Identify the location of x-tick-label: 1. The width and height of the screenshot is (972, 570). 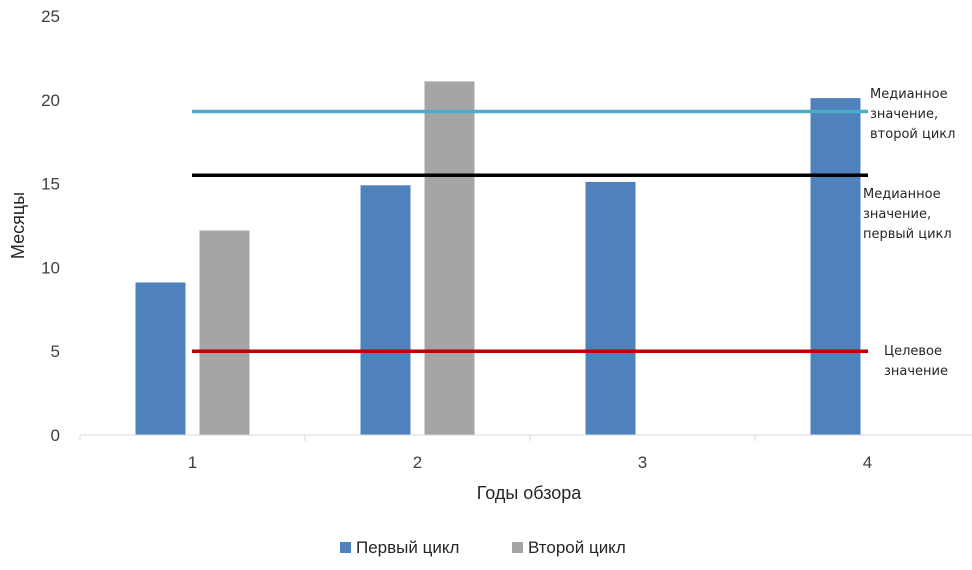
(192, 462).